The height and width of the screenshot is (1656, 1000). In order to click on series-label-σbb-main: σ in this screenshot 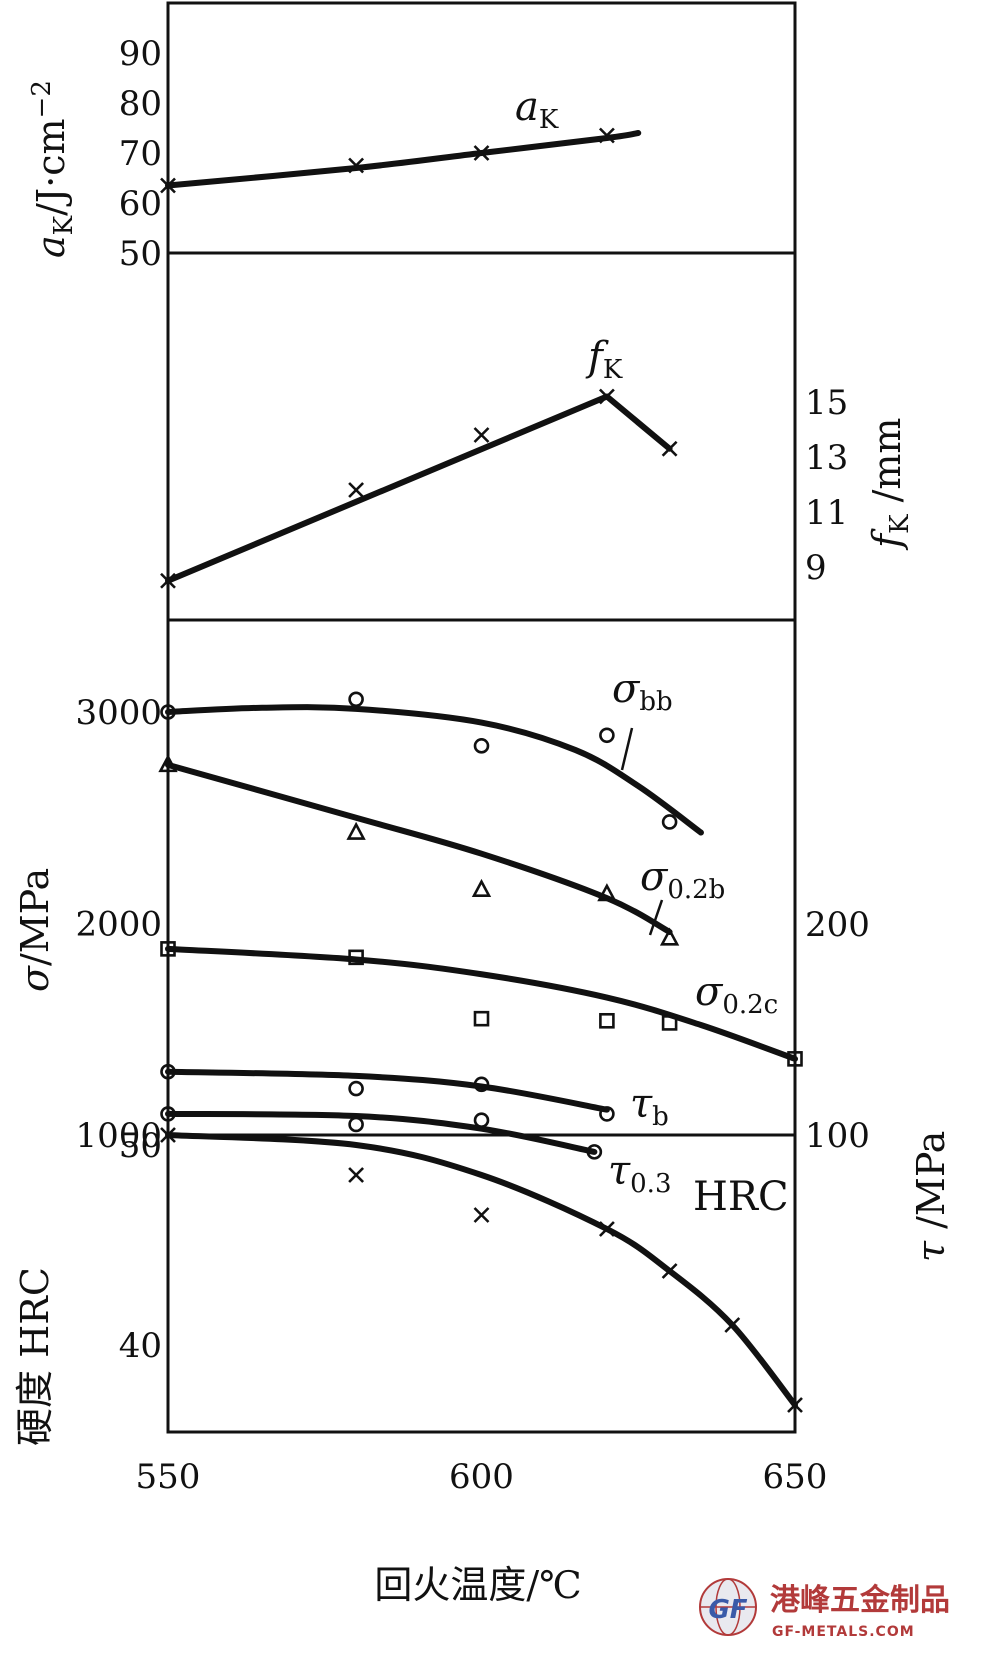, I will do `click(626, 689)`.